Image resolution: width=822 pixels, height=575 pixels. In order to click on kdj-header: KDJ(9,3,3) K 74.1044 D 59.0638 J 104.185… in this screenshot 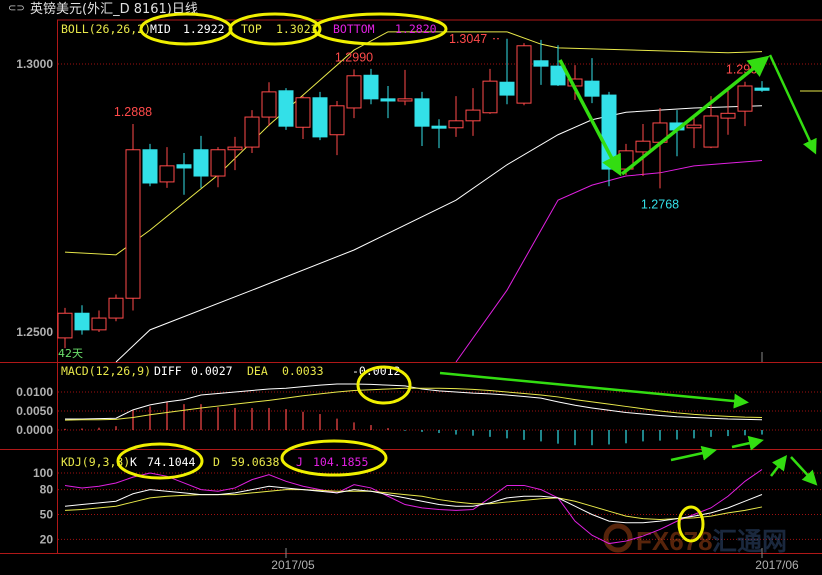, I will do `click(214, 462)`.